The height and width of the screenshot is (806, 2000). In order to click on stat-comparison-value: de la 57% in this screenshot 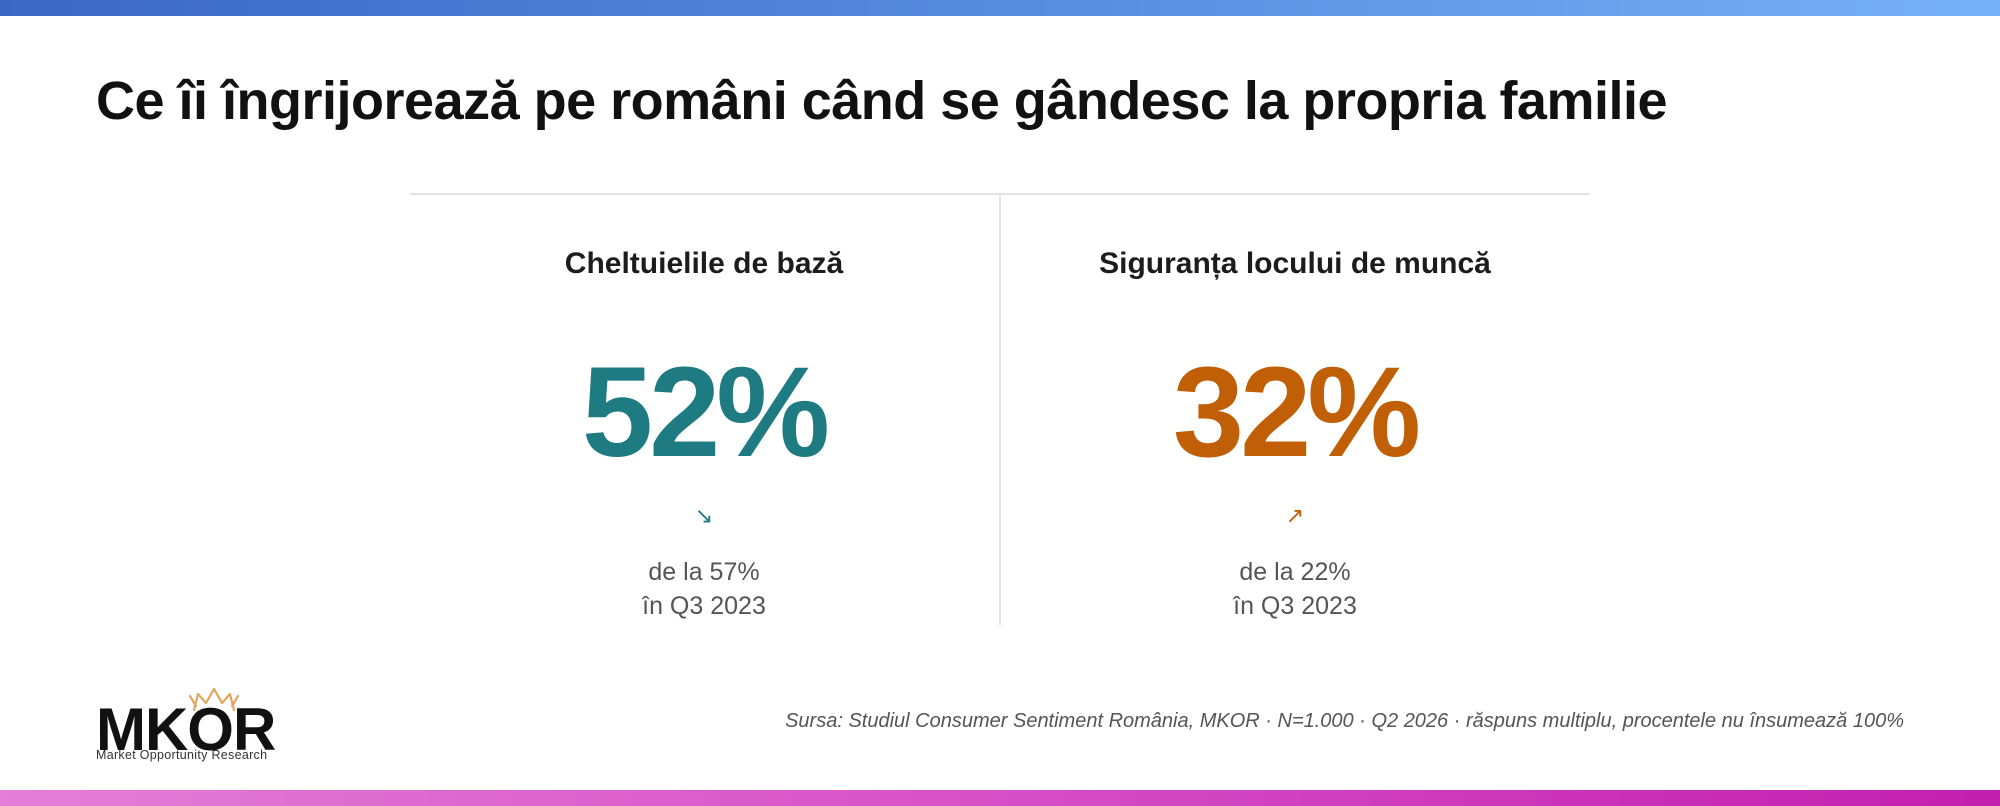, I will do `click(704, 572)`.